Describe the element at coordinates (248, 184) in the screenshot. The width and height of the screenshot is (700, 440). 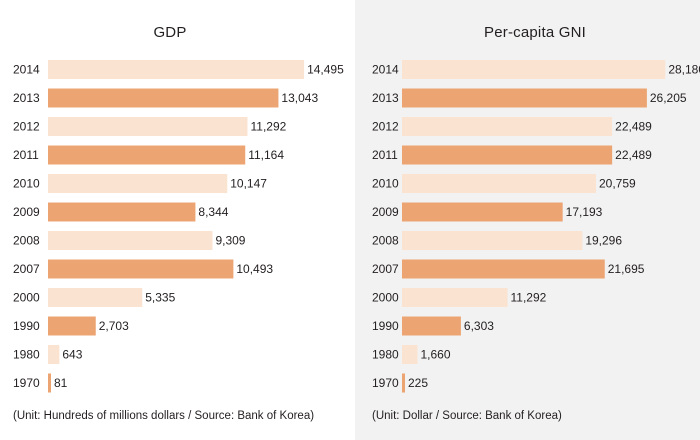
I see `value-label: 10,147` at that location.